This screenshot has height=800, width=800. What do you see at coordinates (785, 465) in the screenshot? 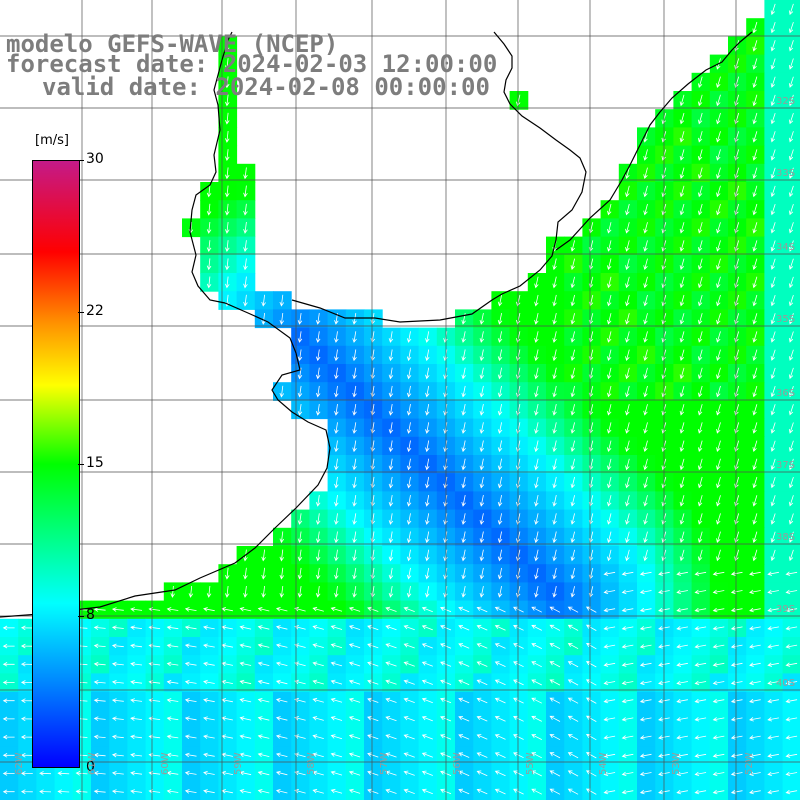
I see `latitude-label: 37S` at bounding box center [785, 465].